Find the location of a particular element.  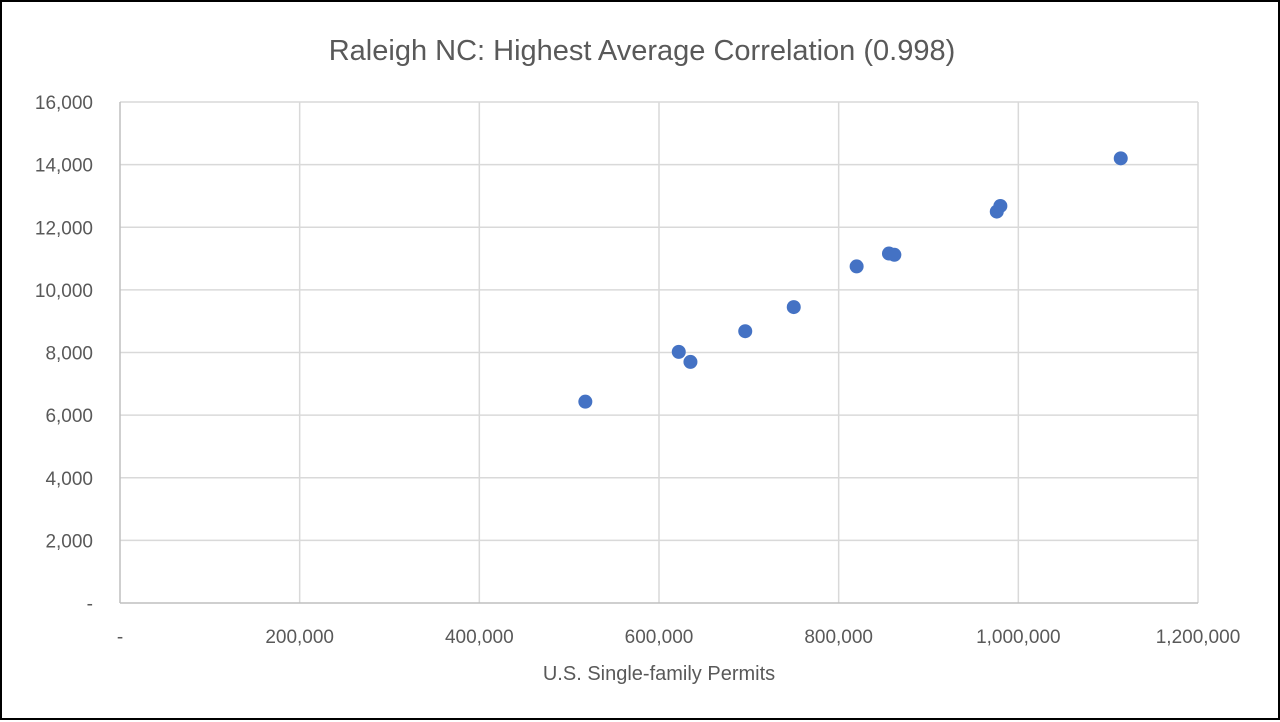

x-tick-label: 800,000 is located at coordinates (838, 637).